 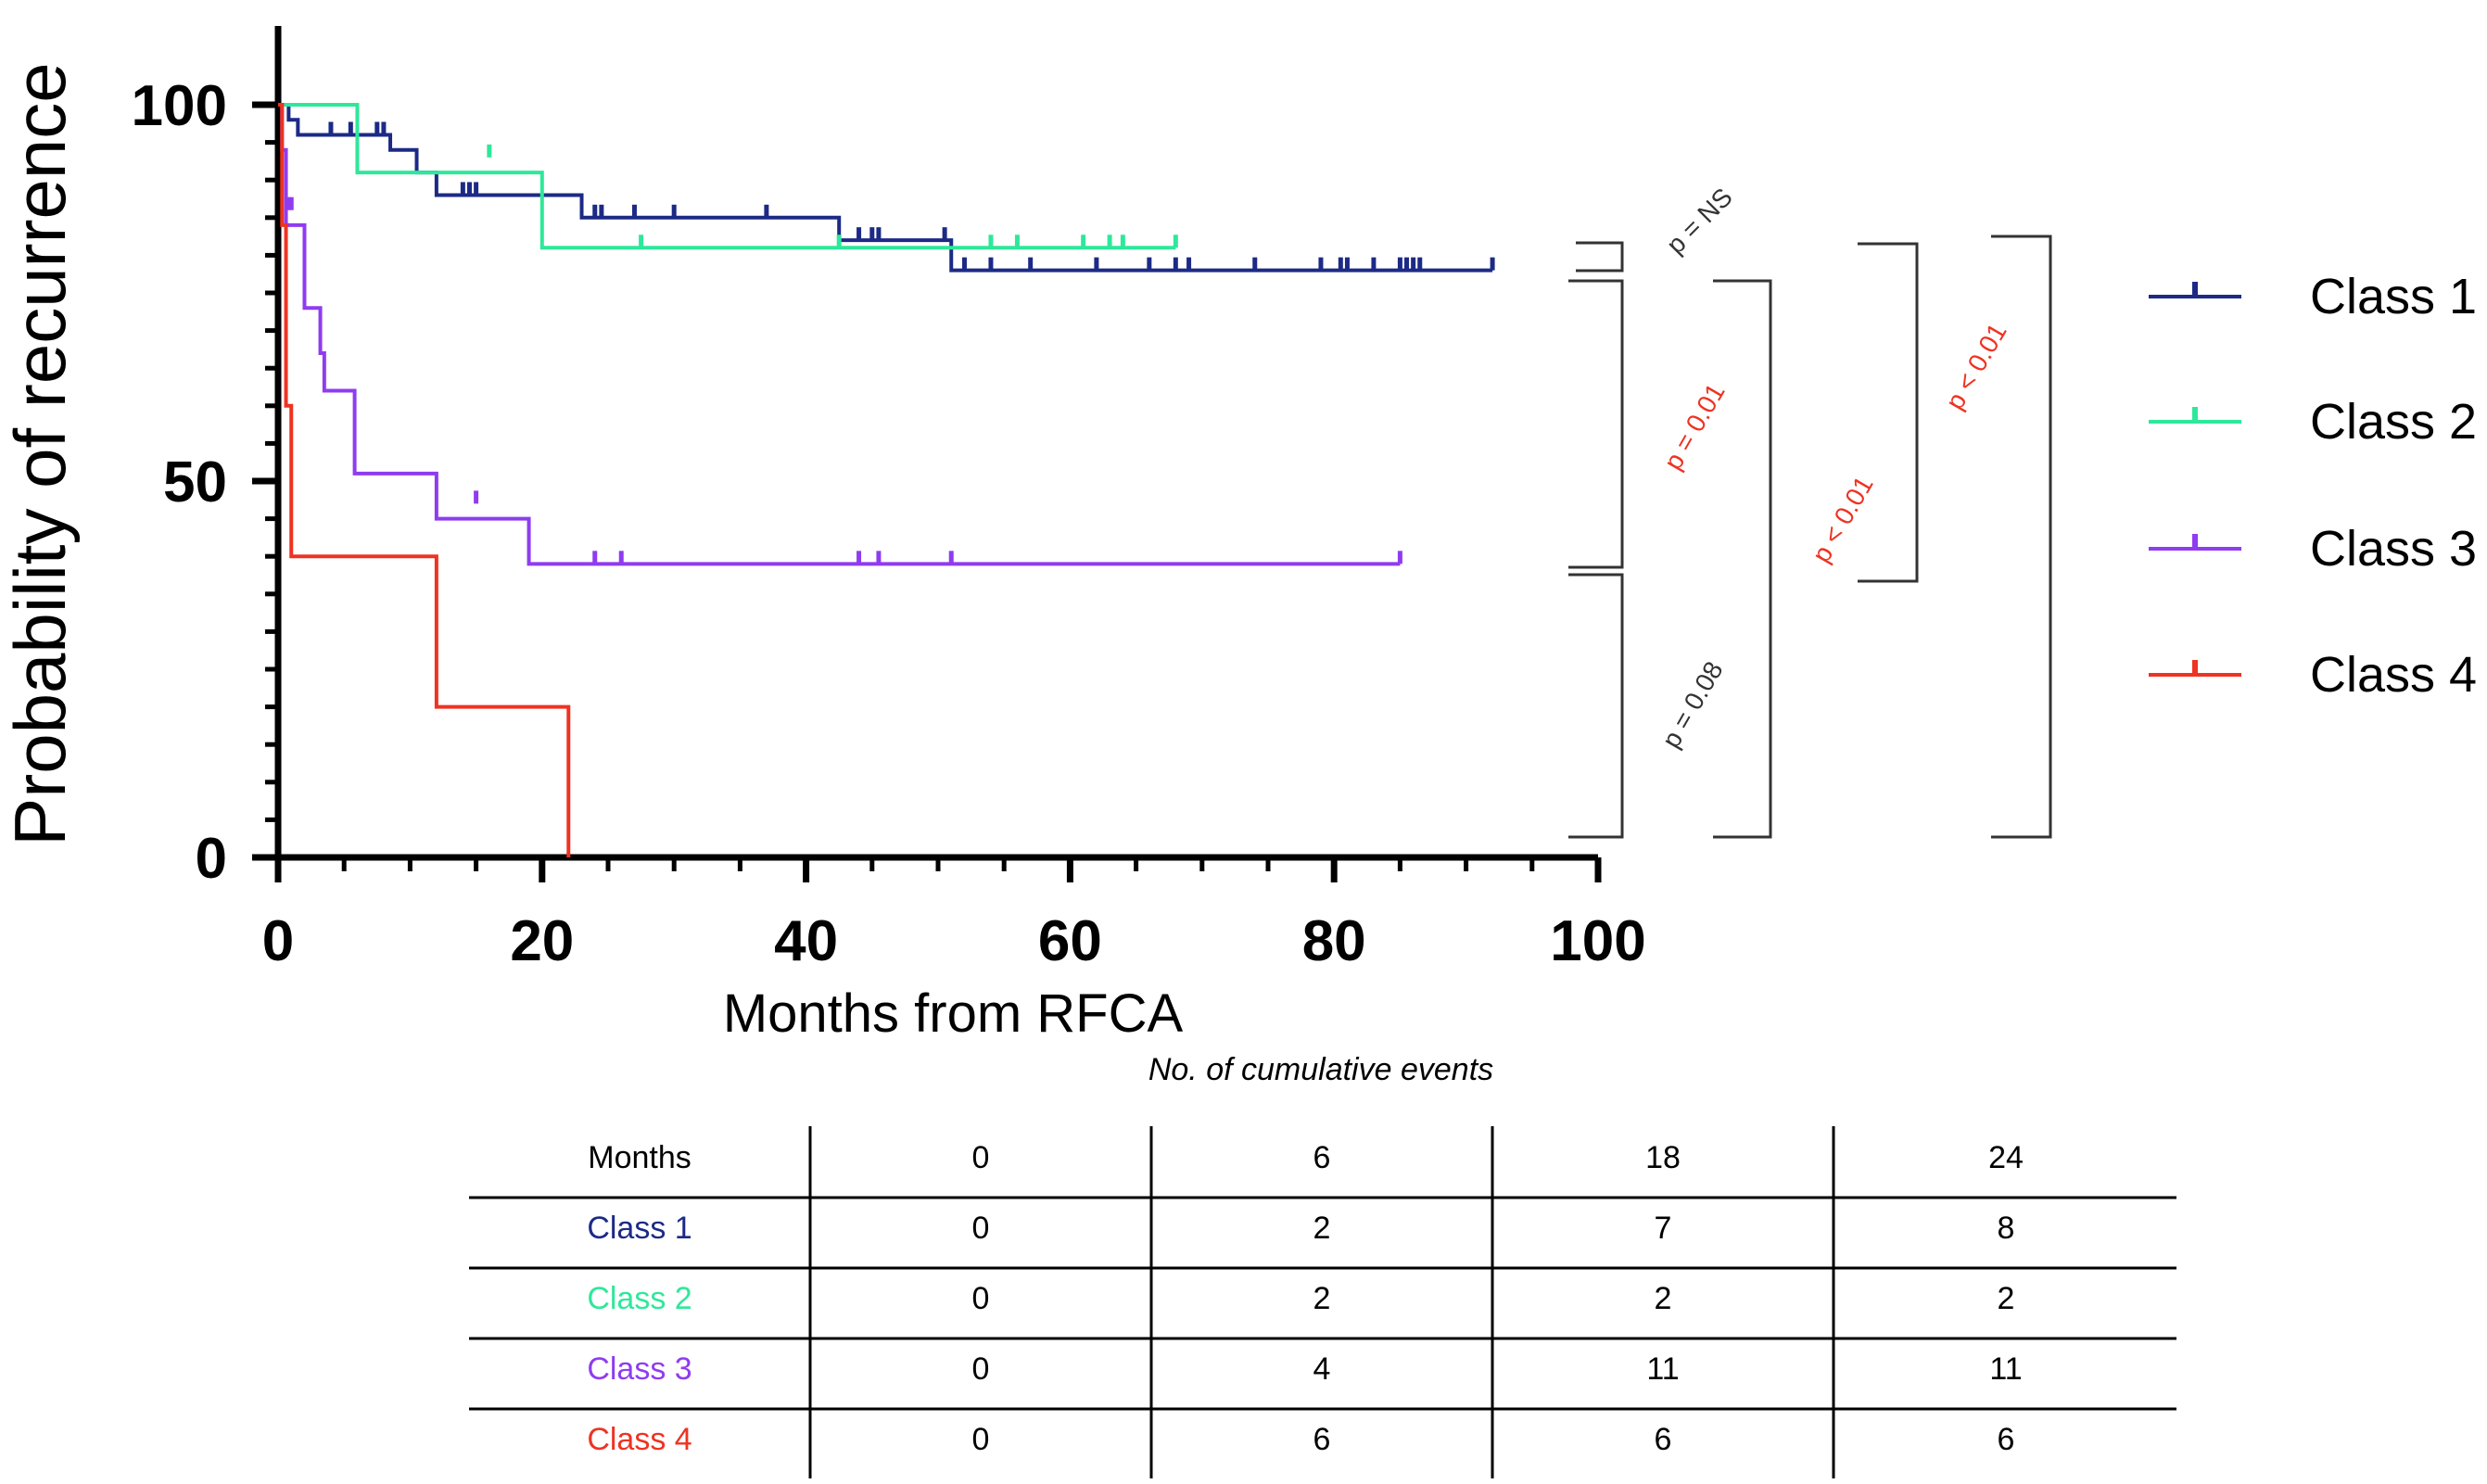 What do you see at coordinates (640, 1157) in the screenshot?
I see `table-header-cell: Months` at bounding box center [640, 1157].